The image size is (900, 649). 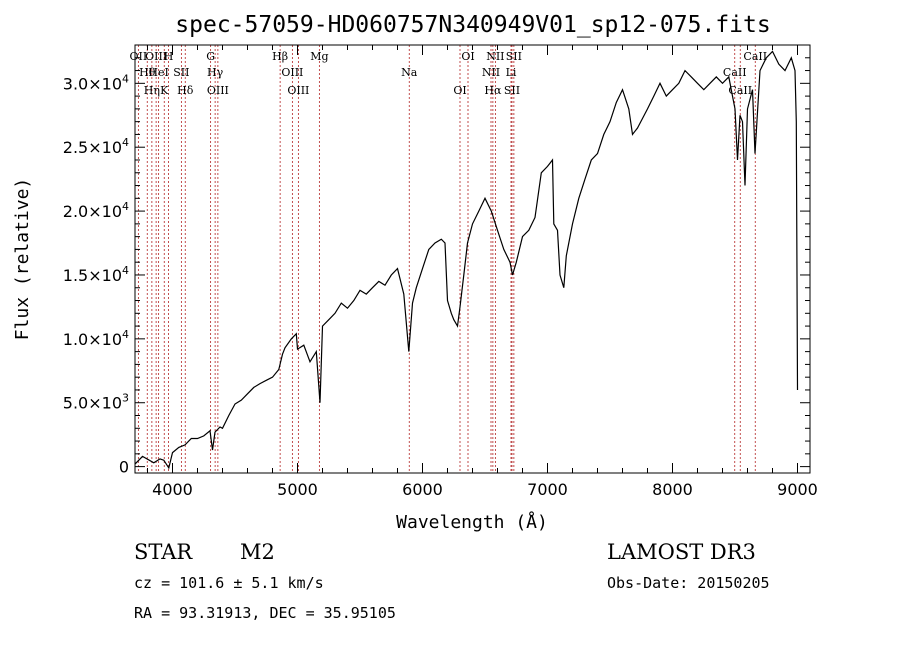 I want to click on line-marker-label: Hη, so click(x=152, y=90).